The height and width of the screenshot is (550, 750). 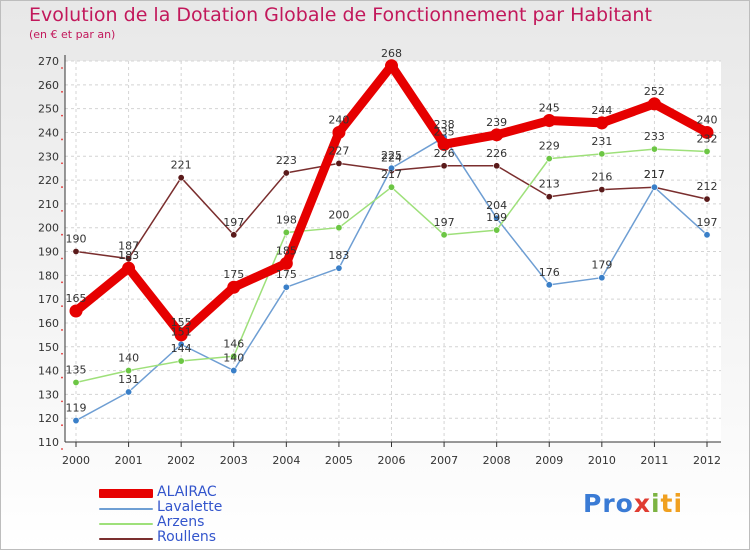 What do you see at coordinates (76, 408) in the screenshot?
I see `data-label-lavalette: 119` at bounding box center [76, 408].